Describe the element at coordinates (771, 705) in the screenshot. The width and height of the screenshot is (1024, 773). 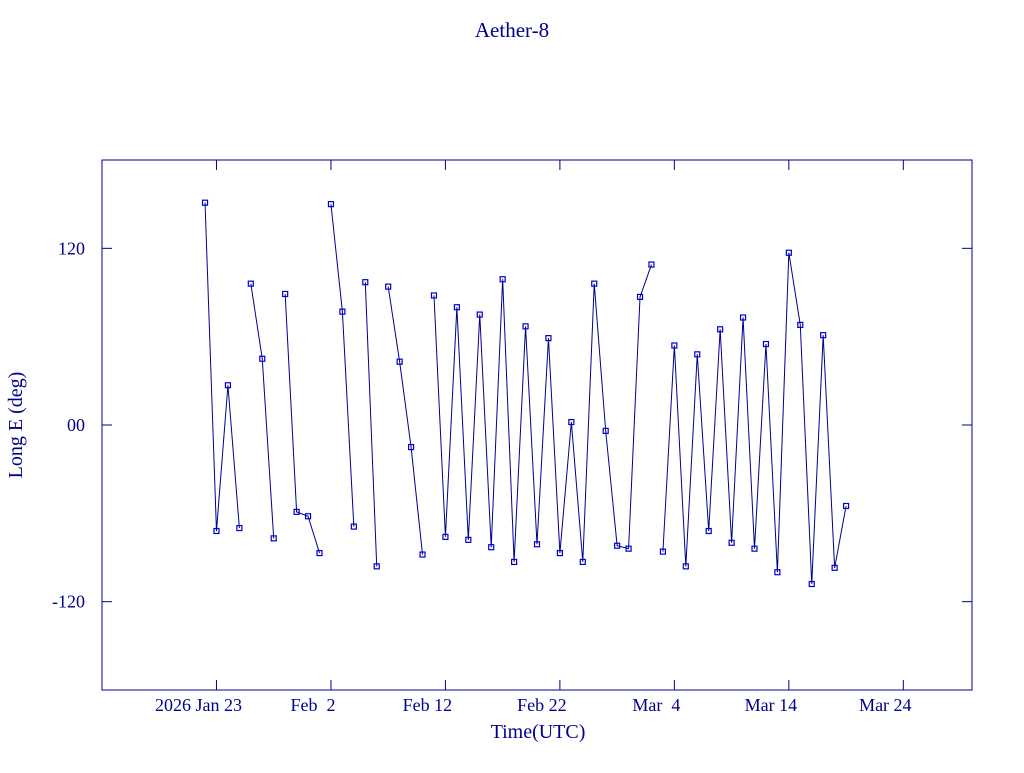
I see `x-tick-label: Mar 14` at that location.